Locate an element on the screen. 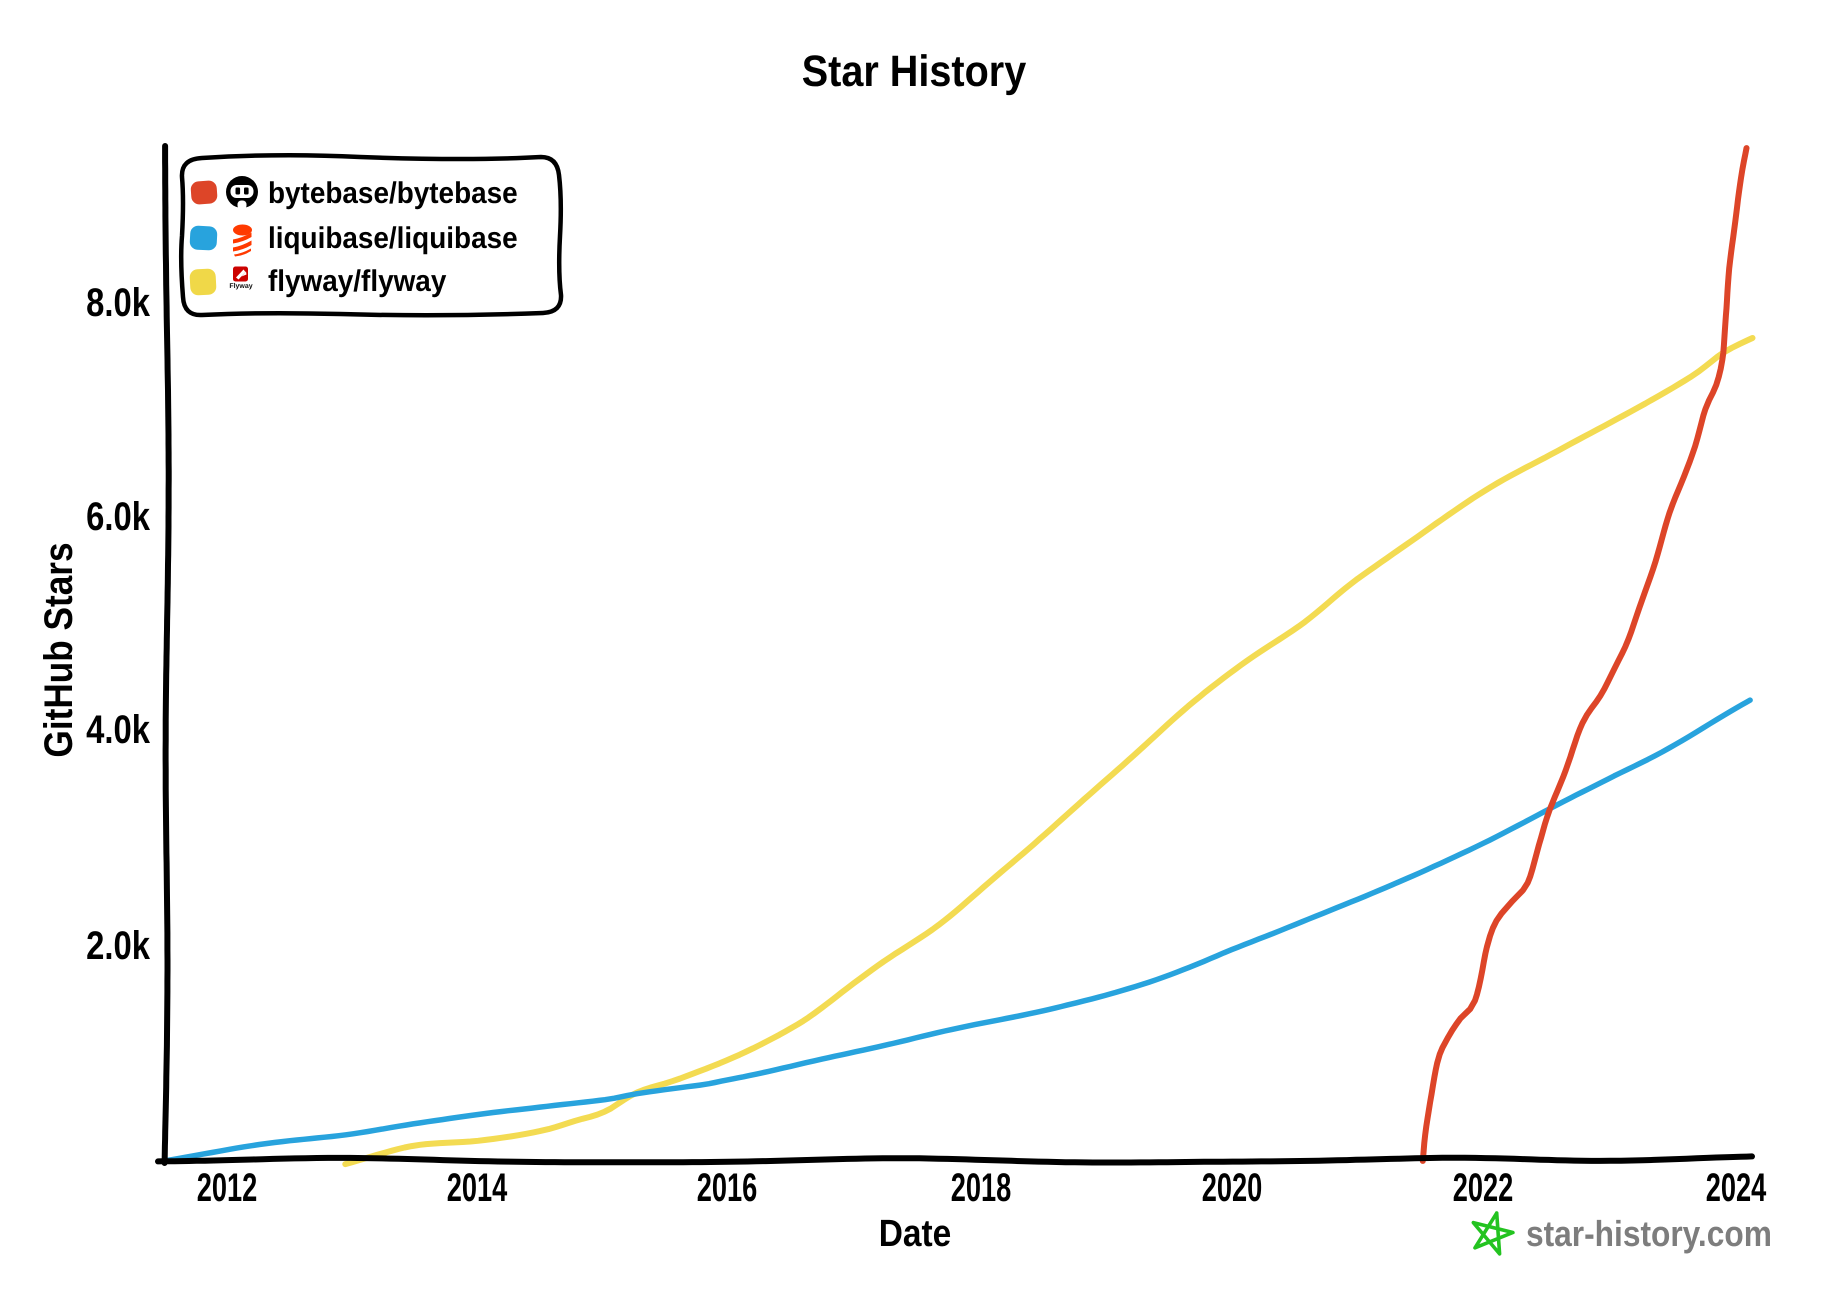  svg-text: 2012 is located at coordinates (227, 1188).